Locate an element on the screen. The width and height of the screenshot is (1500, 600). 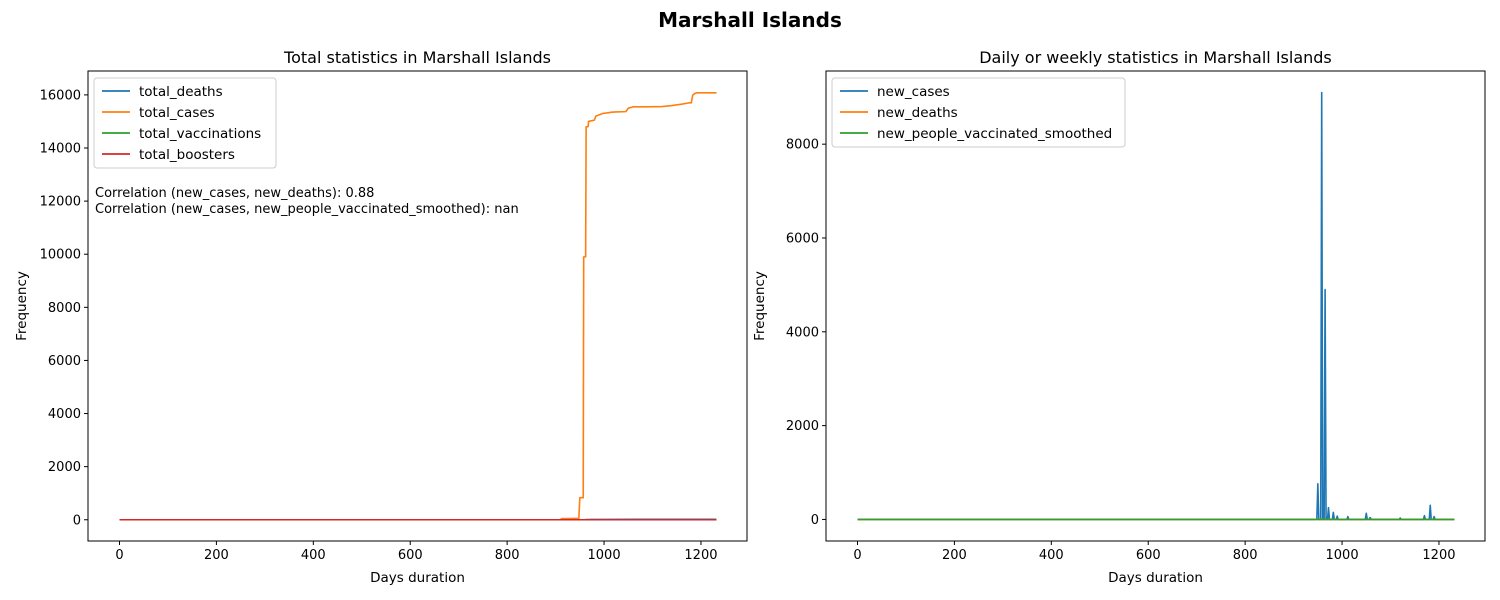
legend-label-new-people-vaccinated-smoothed: new_people_vaccinated_smoothed is located at coordinates (994, 134).